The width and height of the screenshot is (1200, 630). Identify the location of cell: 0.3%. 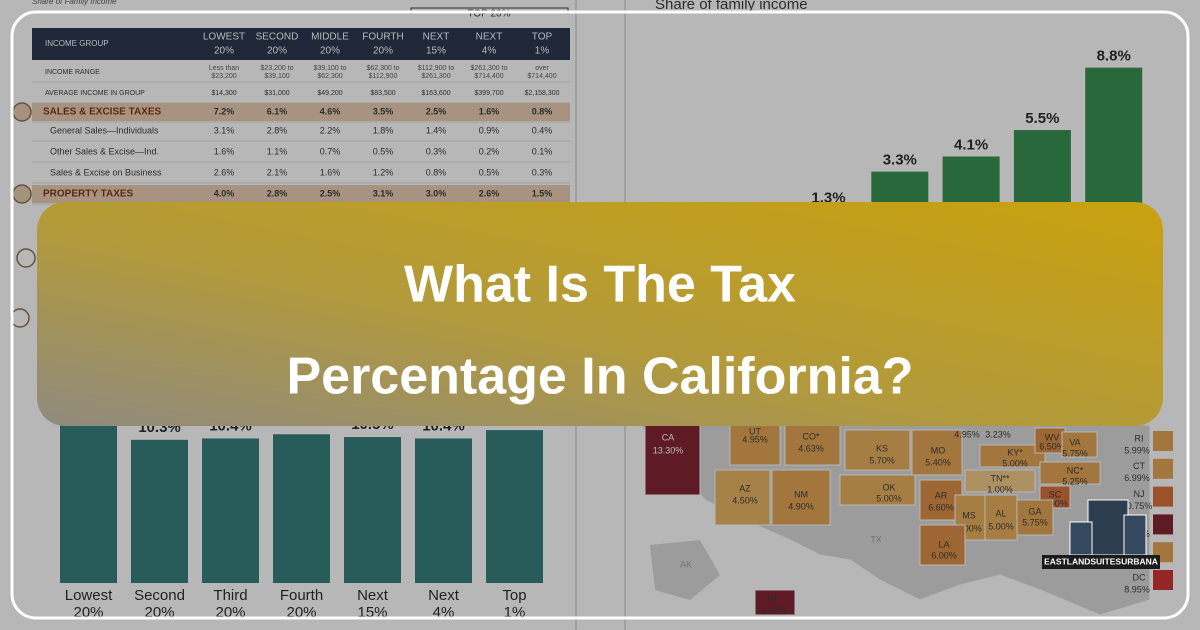
(436, 151).